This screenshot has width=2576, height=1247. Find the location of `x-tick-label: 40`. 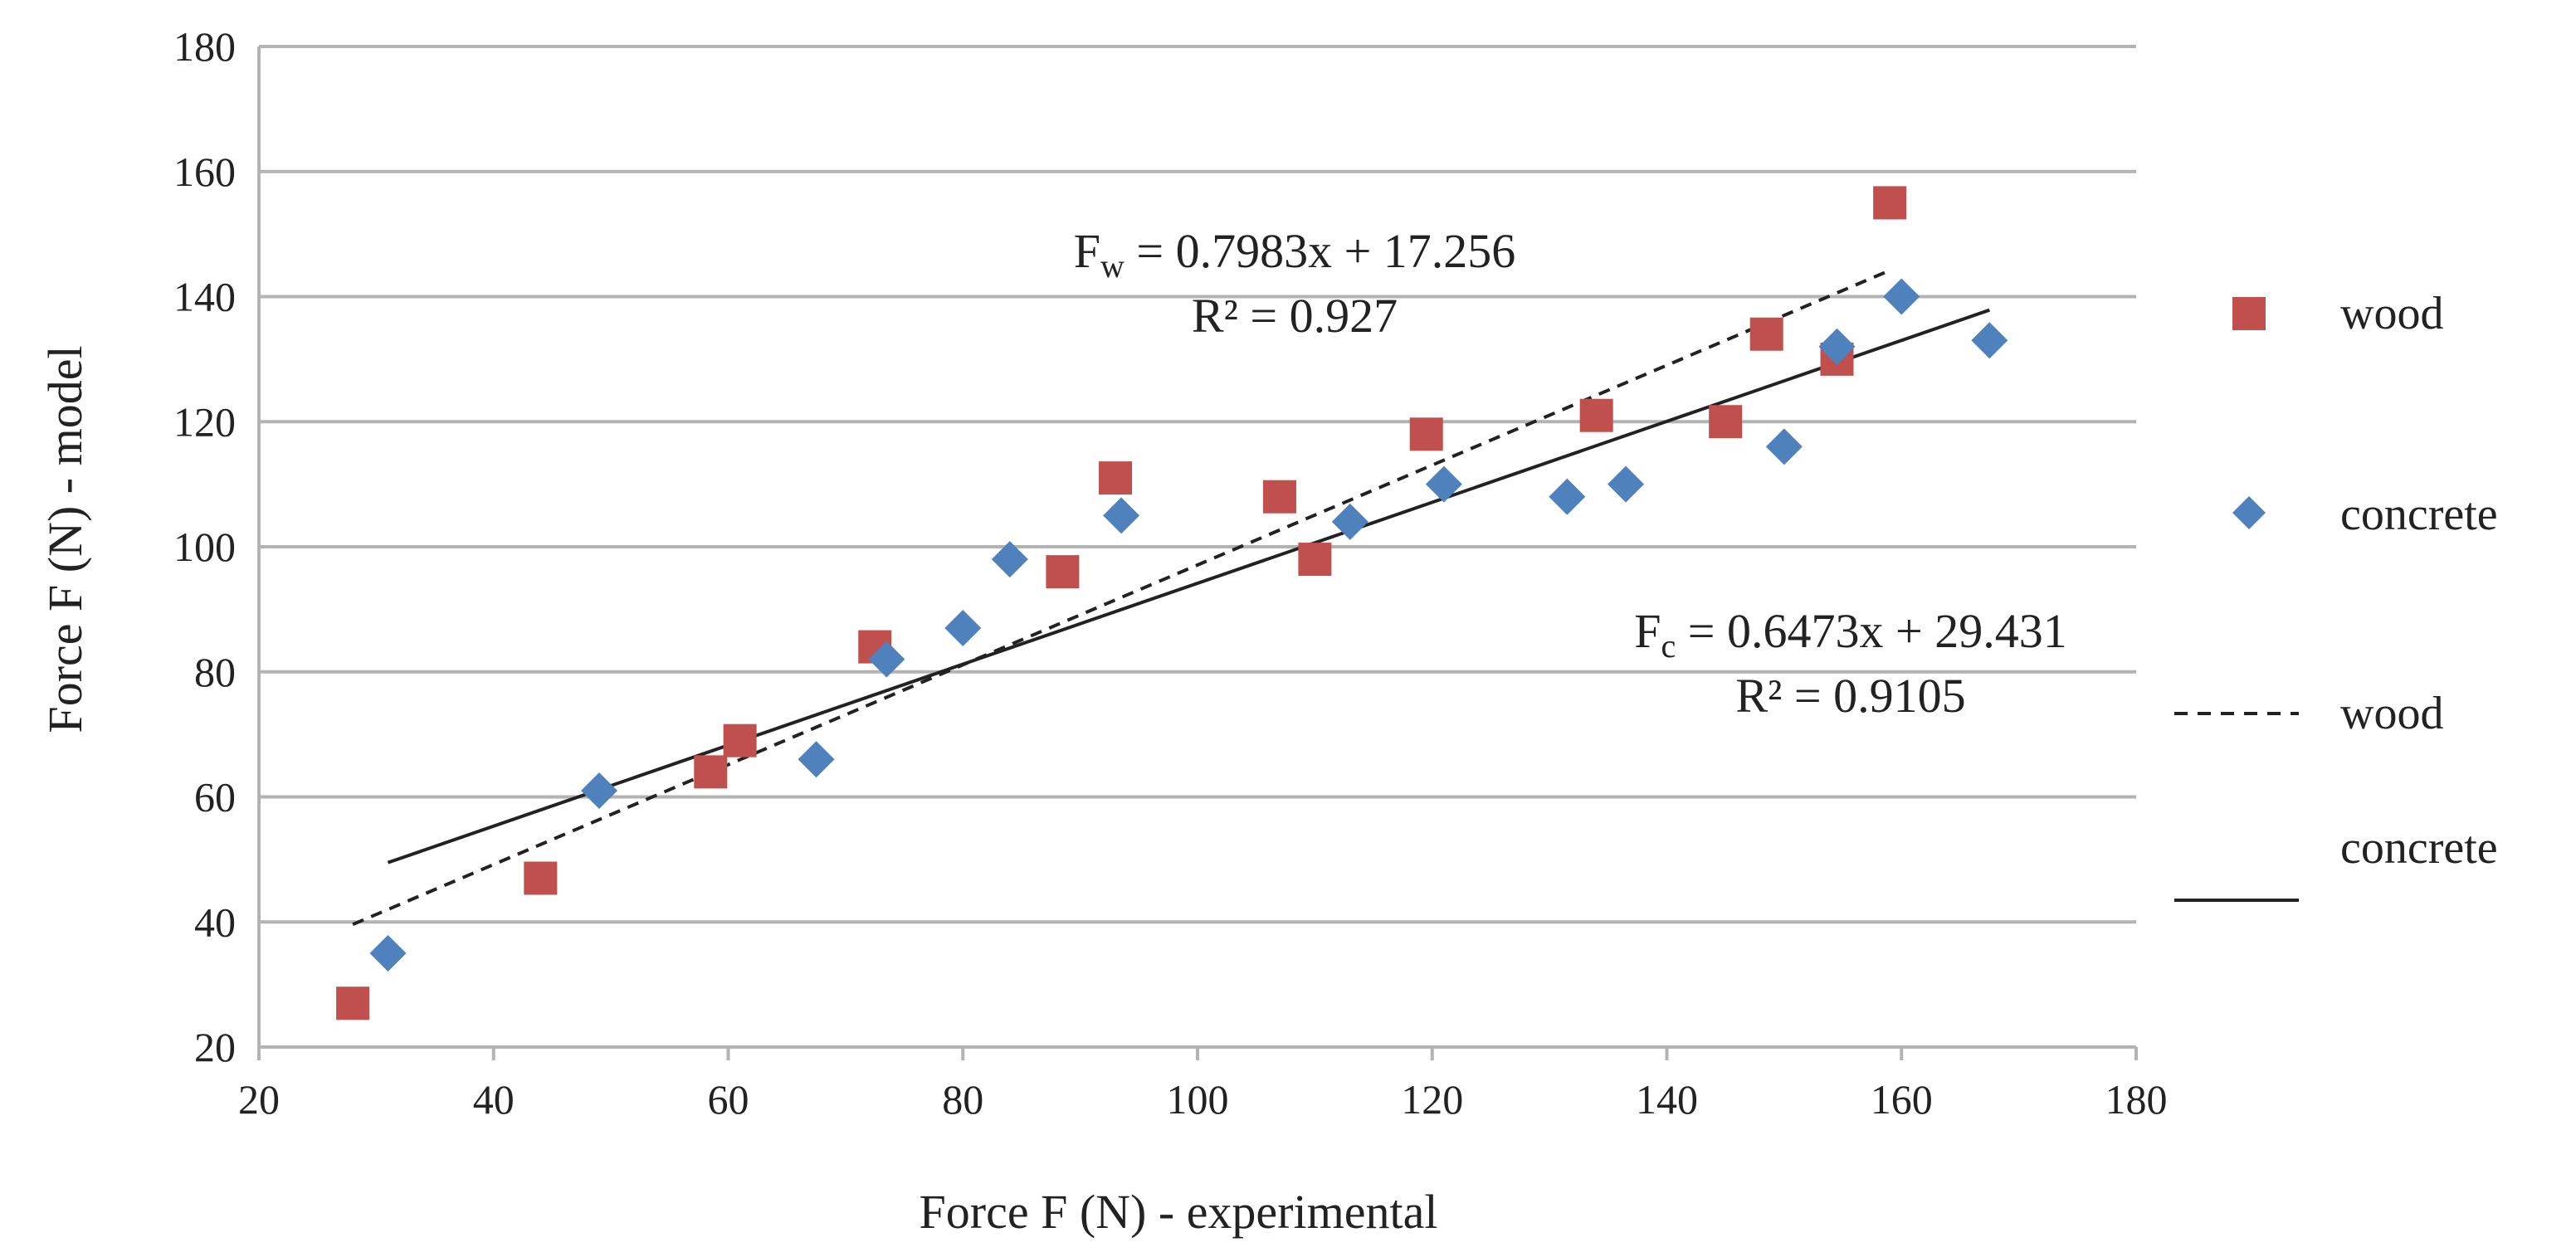

x-tick-label: 40 is located at coordinates (494, 1099).